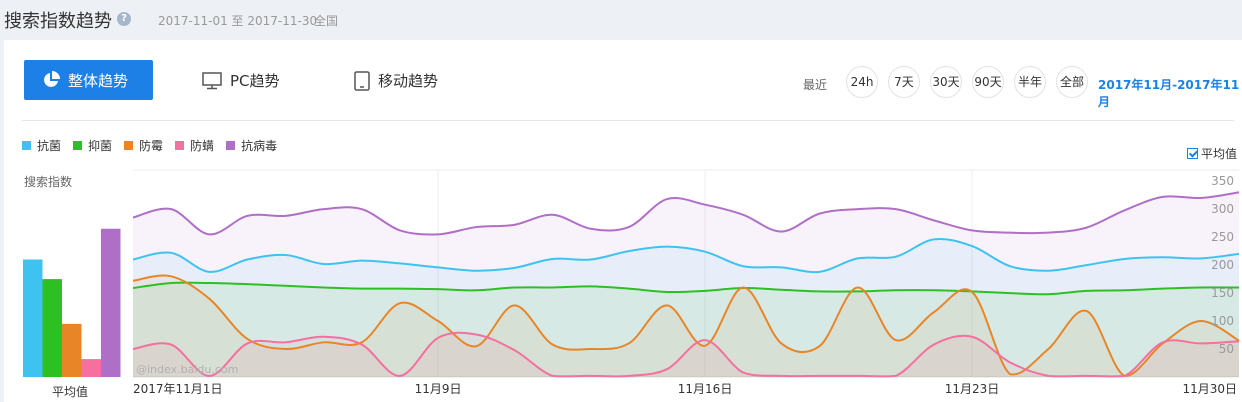 This screenshot has width=1242, height=402. I want to click on region-text: 全国, so click(326, 21).